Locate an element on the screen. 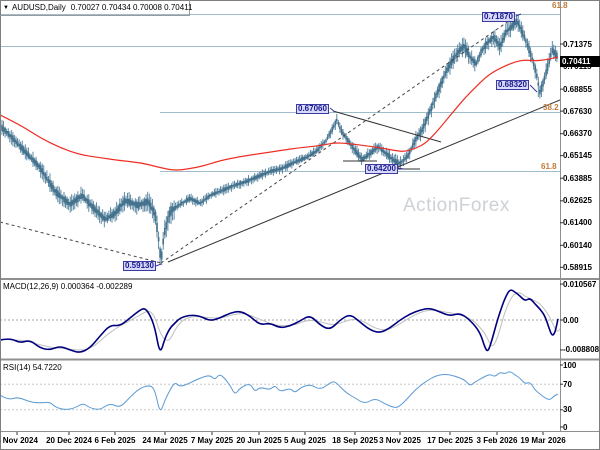 Image resolution: width=600 pixels, height=450 pixels. price-callout: 0.68320 is located at coordinates (512, 85).